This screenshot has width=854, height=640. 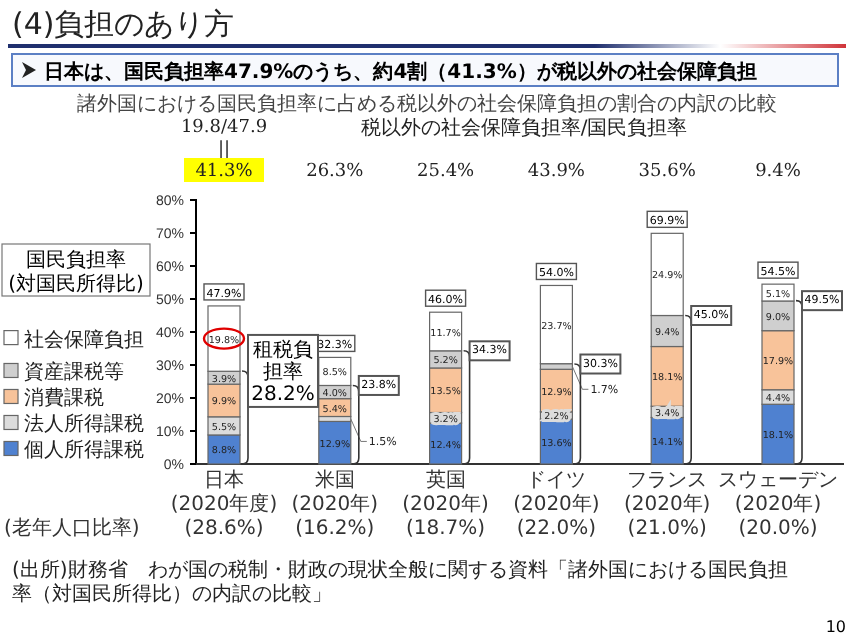 What do you see at coordinates (667, 505) in the screenshot?
I see `x-tick-label: フランス (2020年) (21.0%)` at bounding box center [667, 505].